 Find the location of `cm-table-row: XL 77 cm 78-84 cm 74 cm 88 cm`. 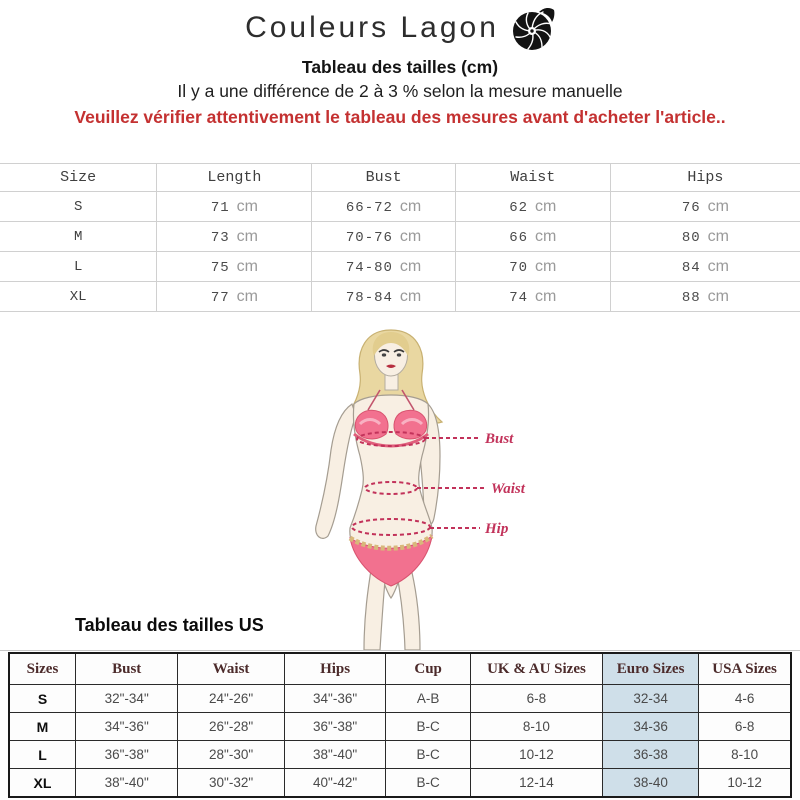

cm-table-row: XL 77 cm 78-84 cm 74 cm 88 cm is located at coordinates (400, 296).